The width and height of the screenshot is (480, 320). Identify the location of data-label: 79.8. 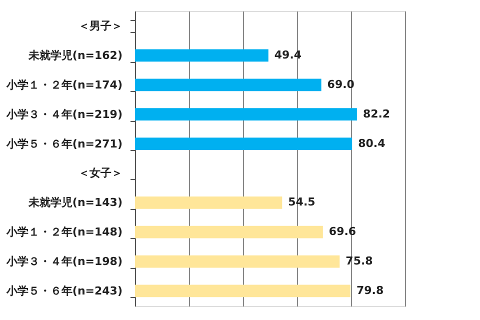
(370, 290).